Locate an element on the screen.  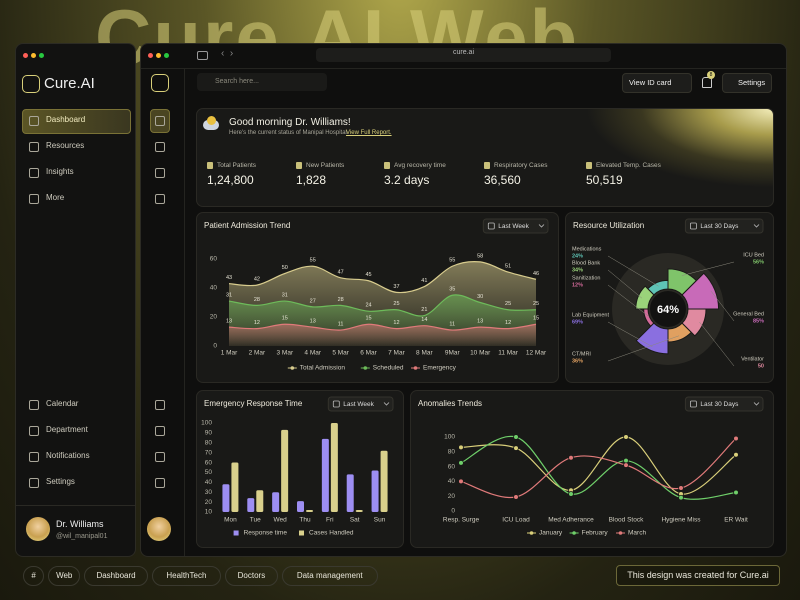
x-tick-label: 9Mar is located at coordinates (453, 353).